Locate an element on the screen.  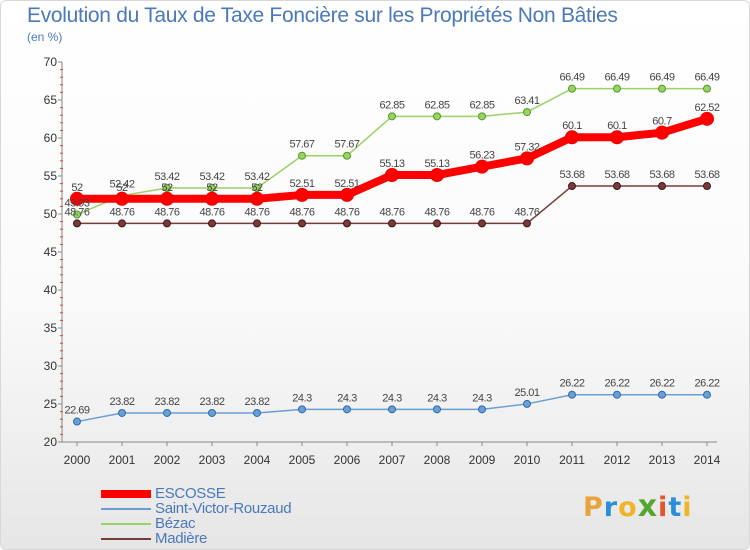
data-label-escosse: 60.1 is located at coordinates (617, 126).